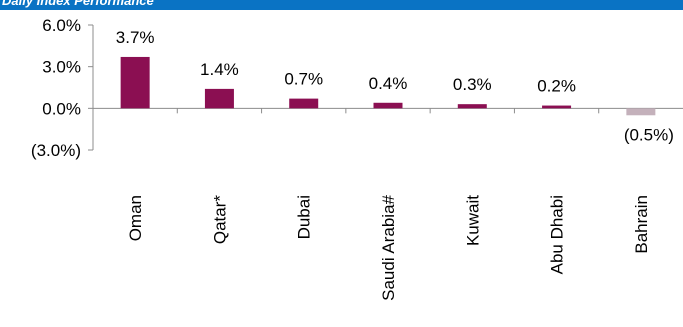 The image size is (683, 327). Describe the element at coordinates (556, 86) in the screenshot. I see `data-label: 0.2%` at that location.